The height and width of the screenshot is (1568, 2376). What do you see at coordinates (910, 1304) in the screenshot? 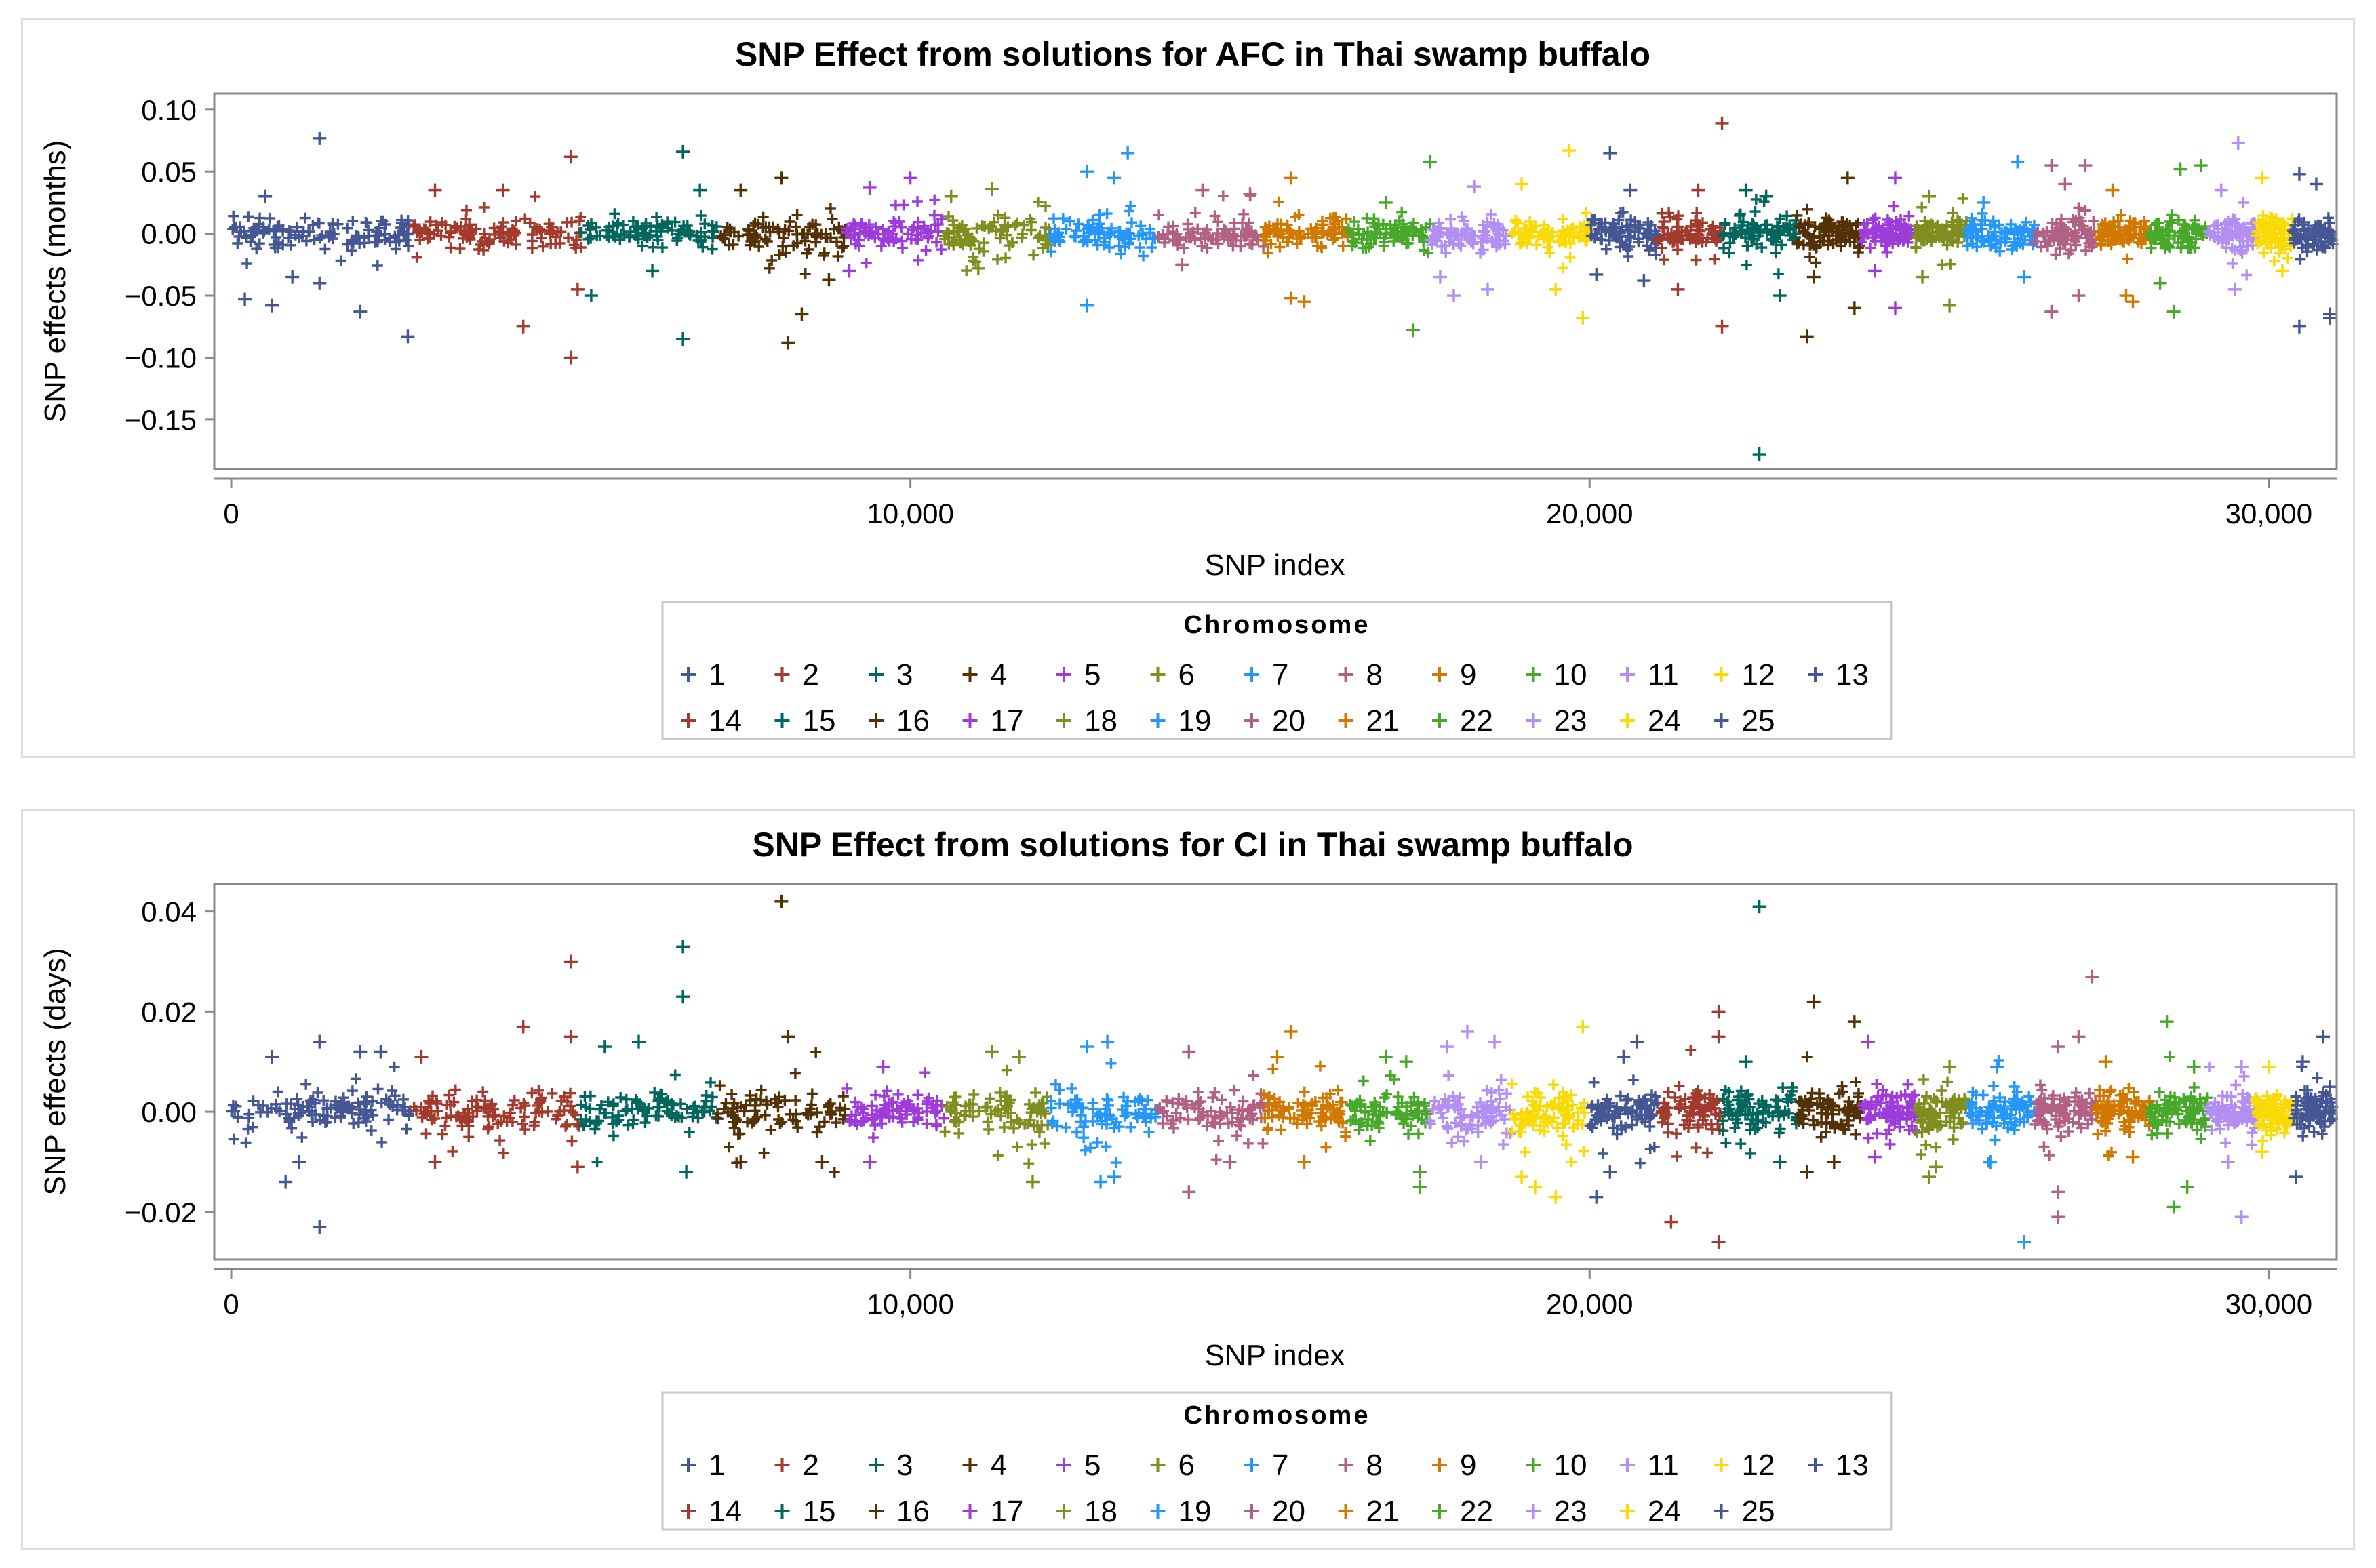
I see `x-tick-label: 10,000` at bounding box center [910, 1304].